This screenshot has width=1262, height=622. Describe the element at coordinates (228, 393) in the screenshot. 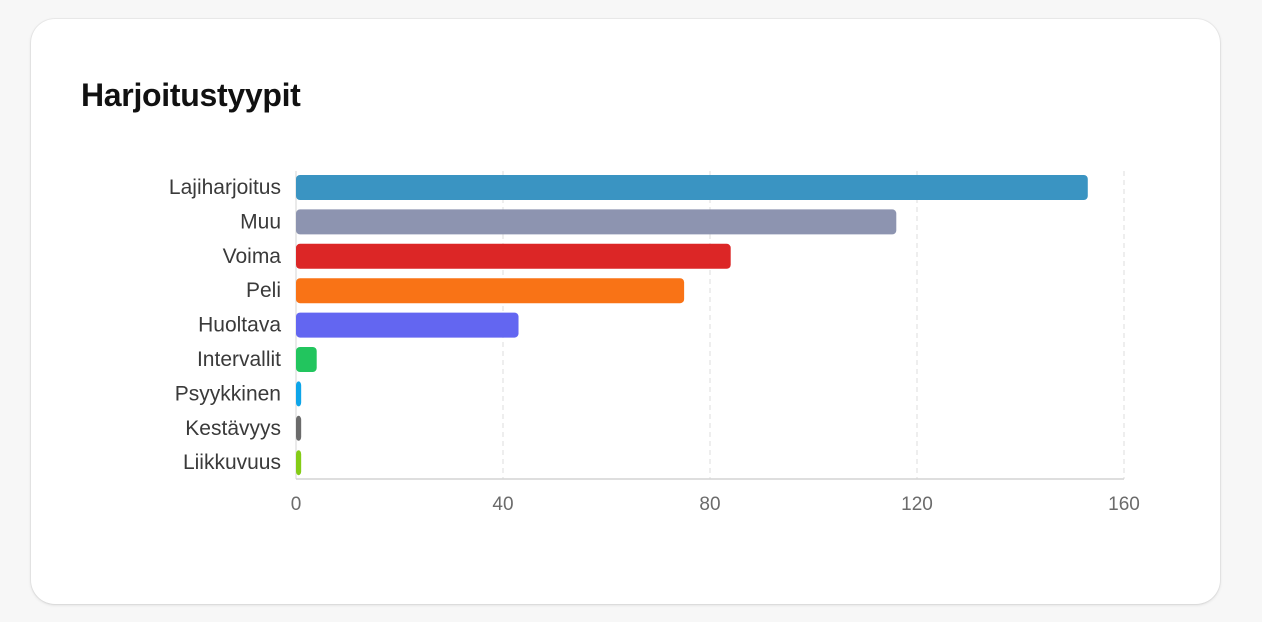

I see `category-label: Psyykkinen` at that location.